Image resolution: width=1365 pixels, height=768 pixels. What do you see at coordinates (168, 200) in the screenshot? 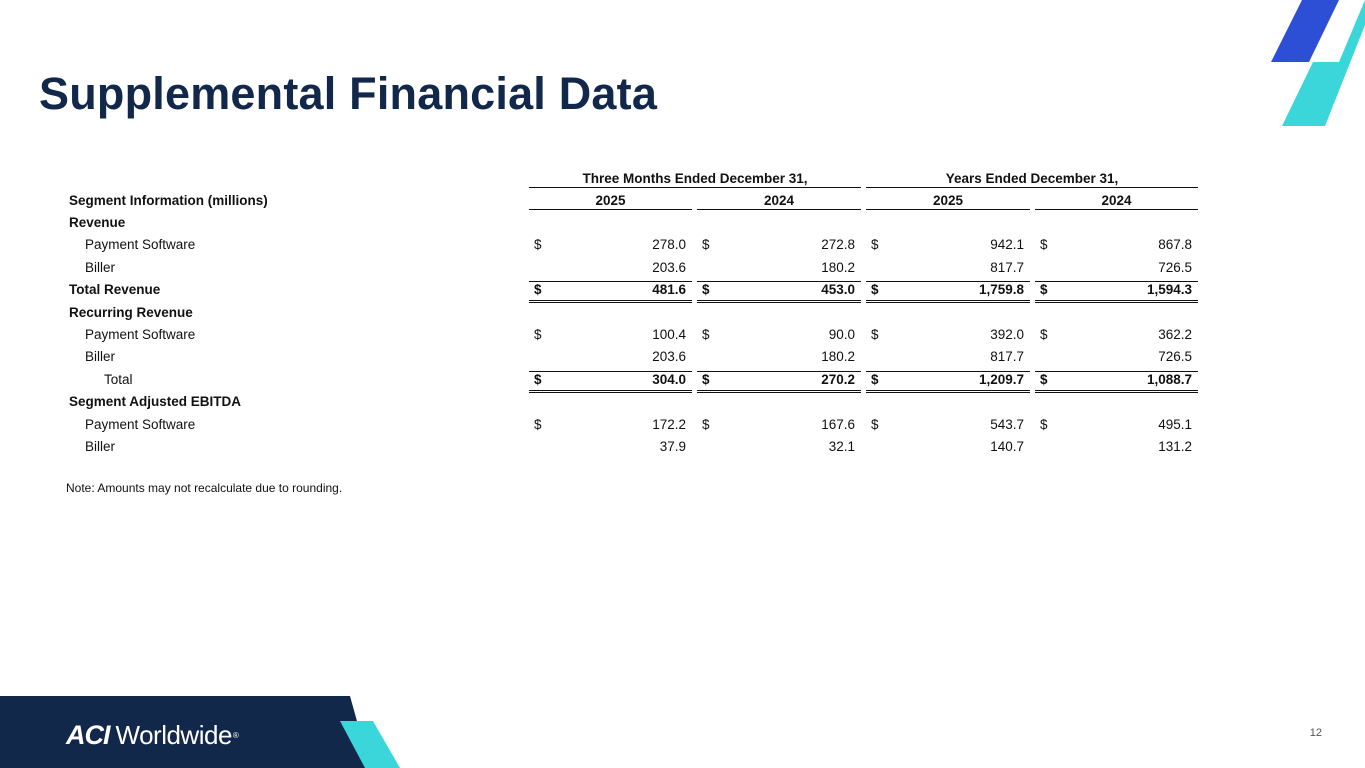
I see `segment-info-label: Segment Information (millions)` at bounding box center [168, 200].